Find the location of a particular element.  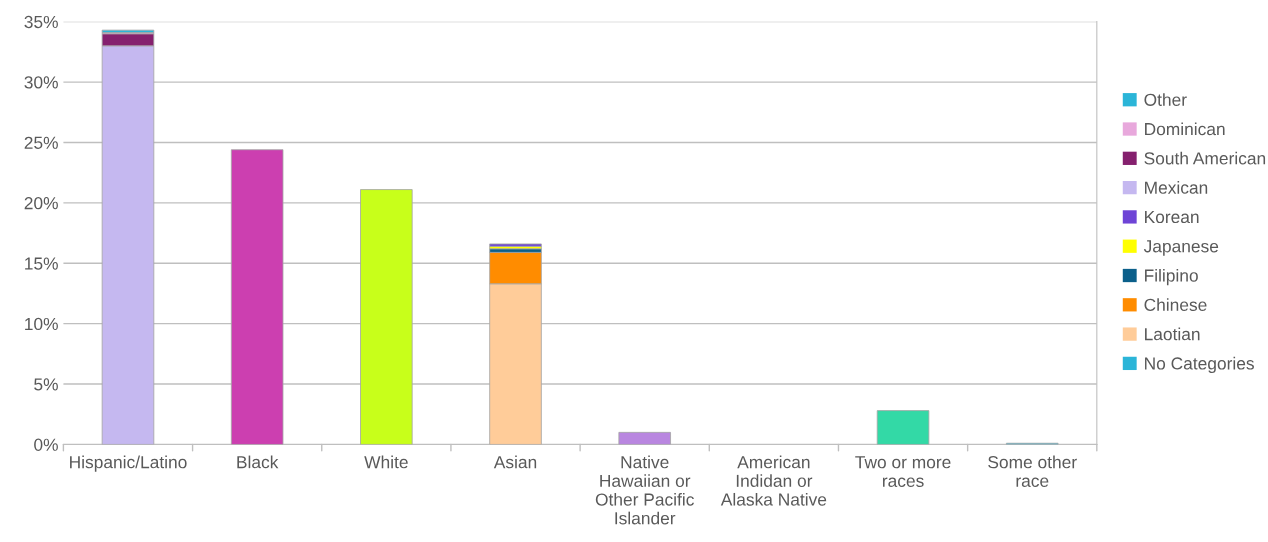

legend-label: Dominican is located at coordinates (1185, 129).